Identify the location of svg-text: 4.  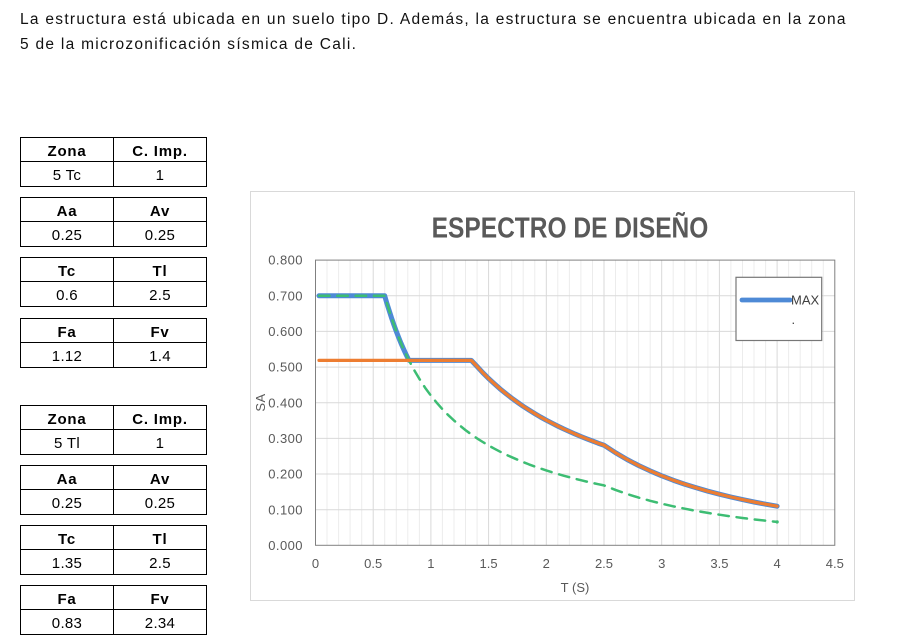
(776, 563).